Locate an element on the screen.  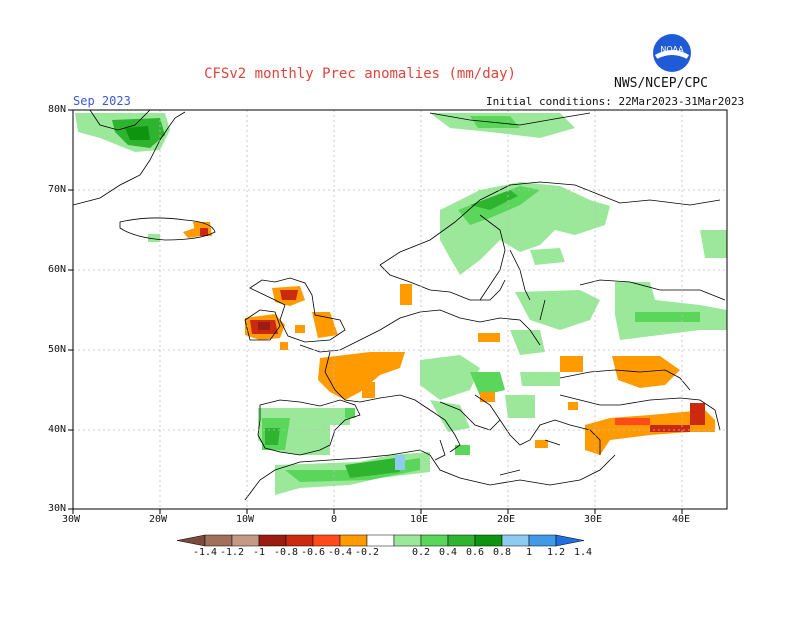
colorbar-cell-below is located at coordinates (191, 540).